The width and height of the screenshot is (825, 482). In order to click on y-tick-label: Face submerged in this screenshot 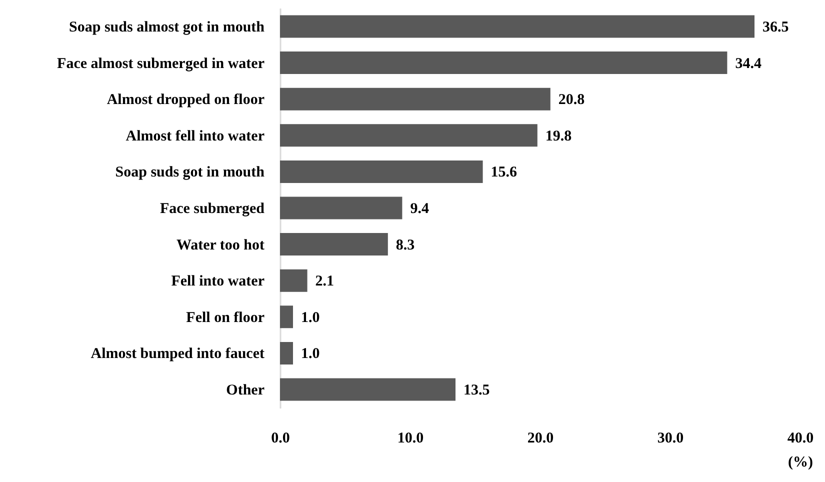, I will do `click(213, 209)`.